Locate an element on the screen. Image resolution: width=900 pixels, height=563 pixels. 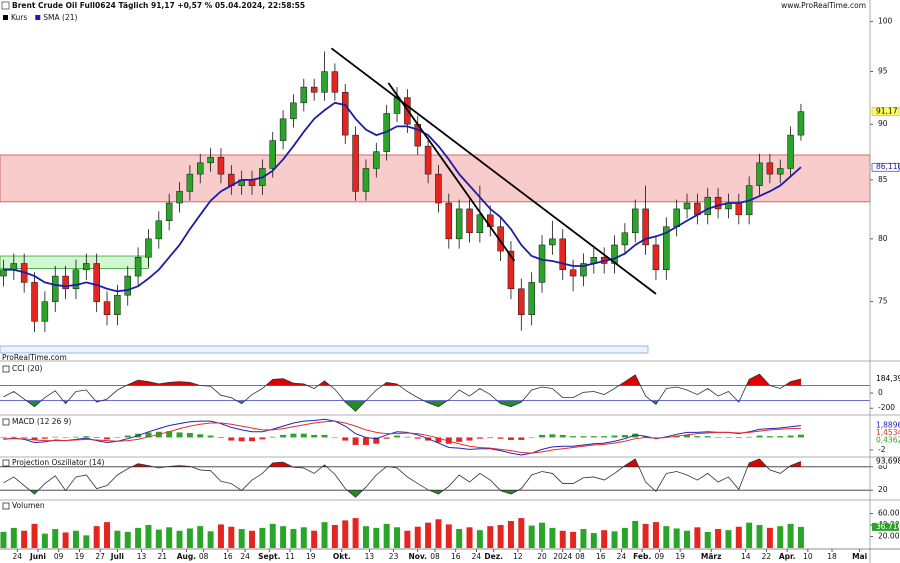
x-tick-label: 09 is located at coordinates (59, 556).